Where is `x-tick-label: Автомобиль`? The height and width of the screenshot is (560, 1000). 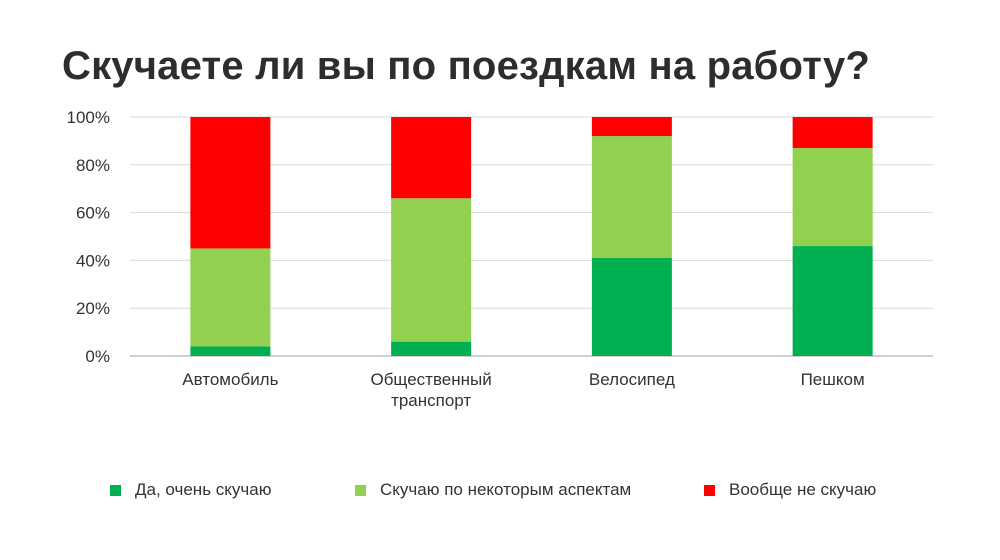
x-tick-label: Автомобиль is located at coordinates (230, 379).